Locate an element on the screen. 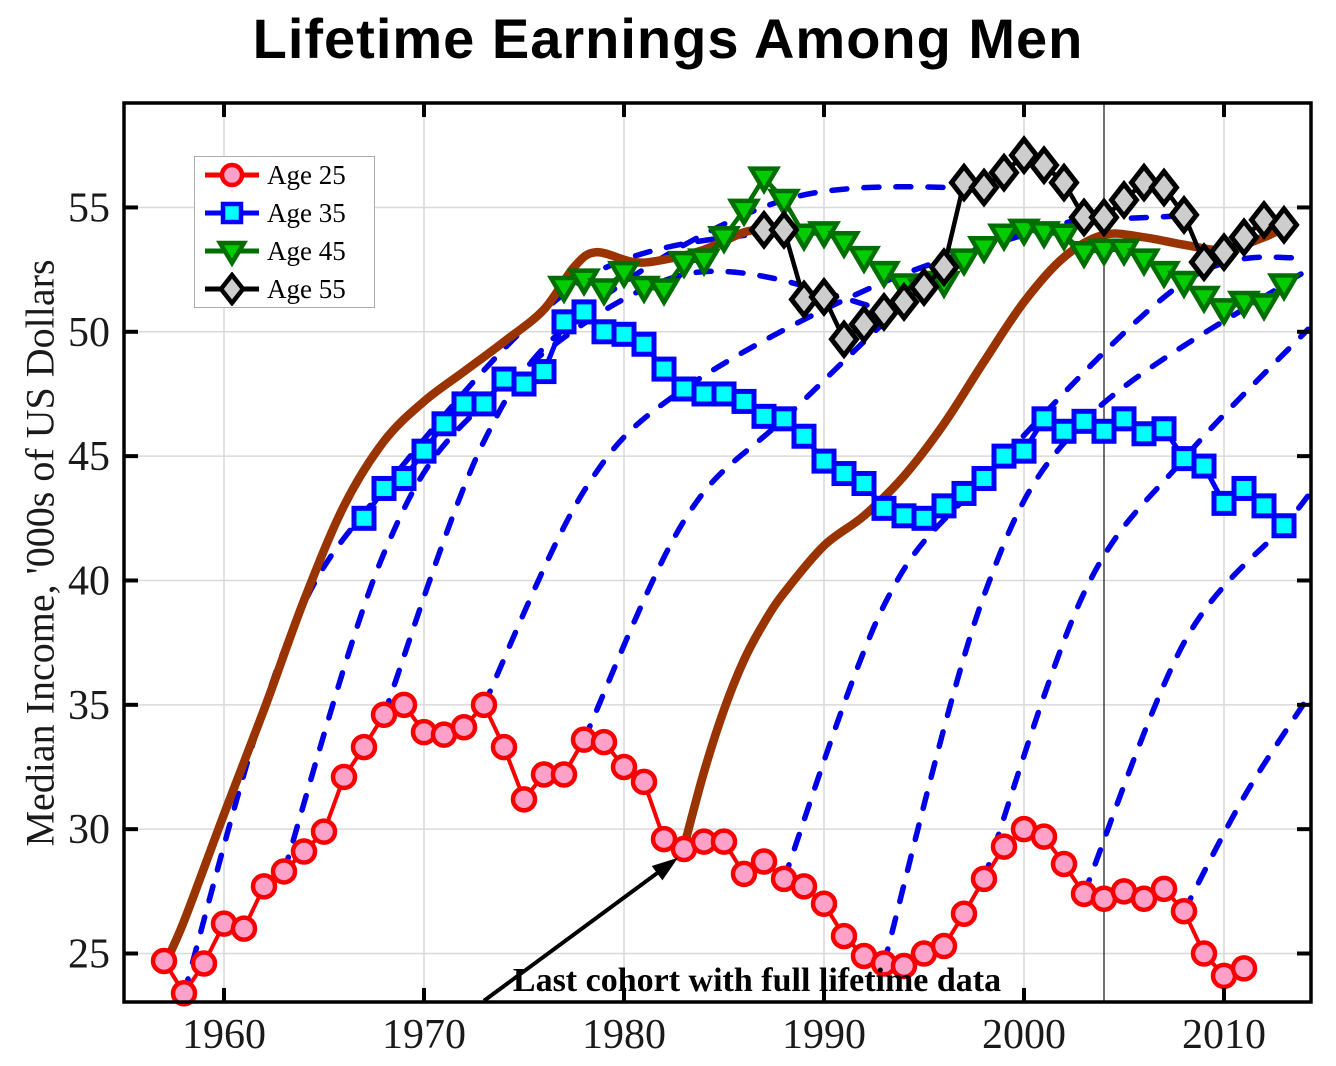  x-tick-label: 1960 is located at coordinates (224, 1035).